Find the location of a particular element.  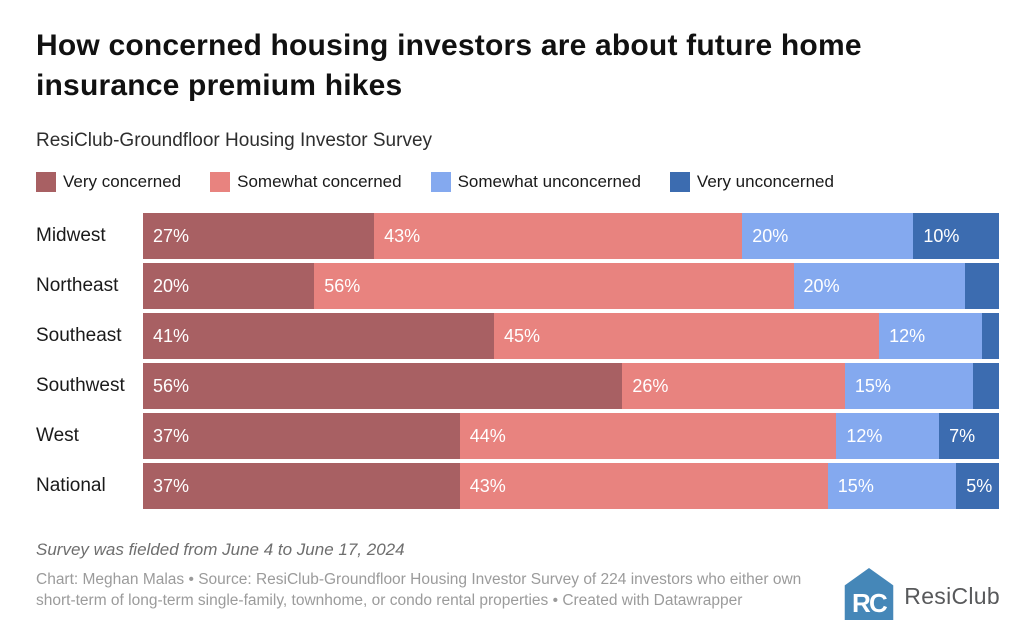

bar-segment: 41% is located at coordinates (318, 336).